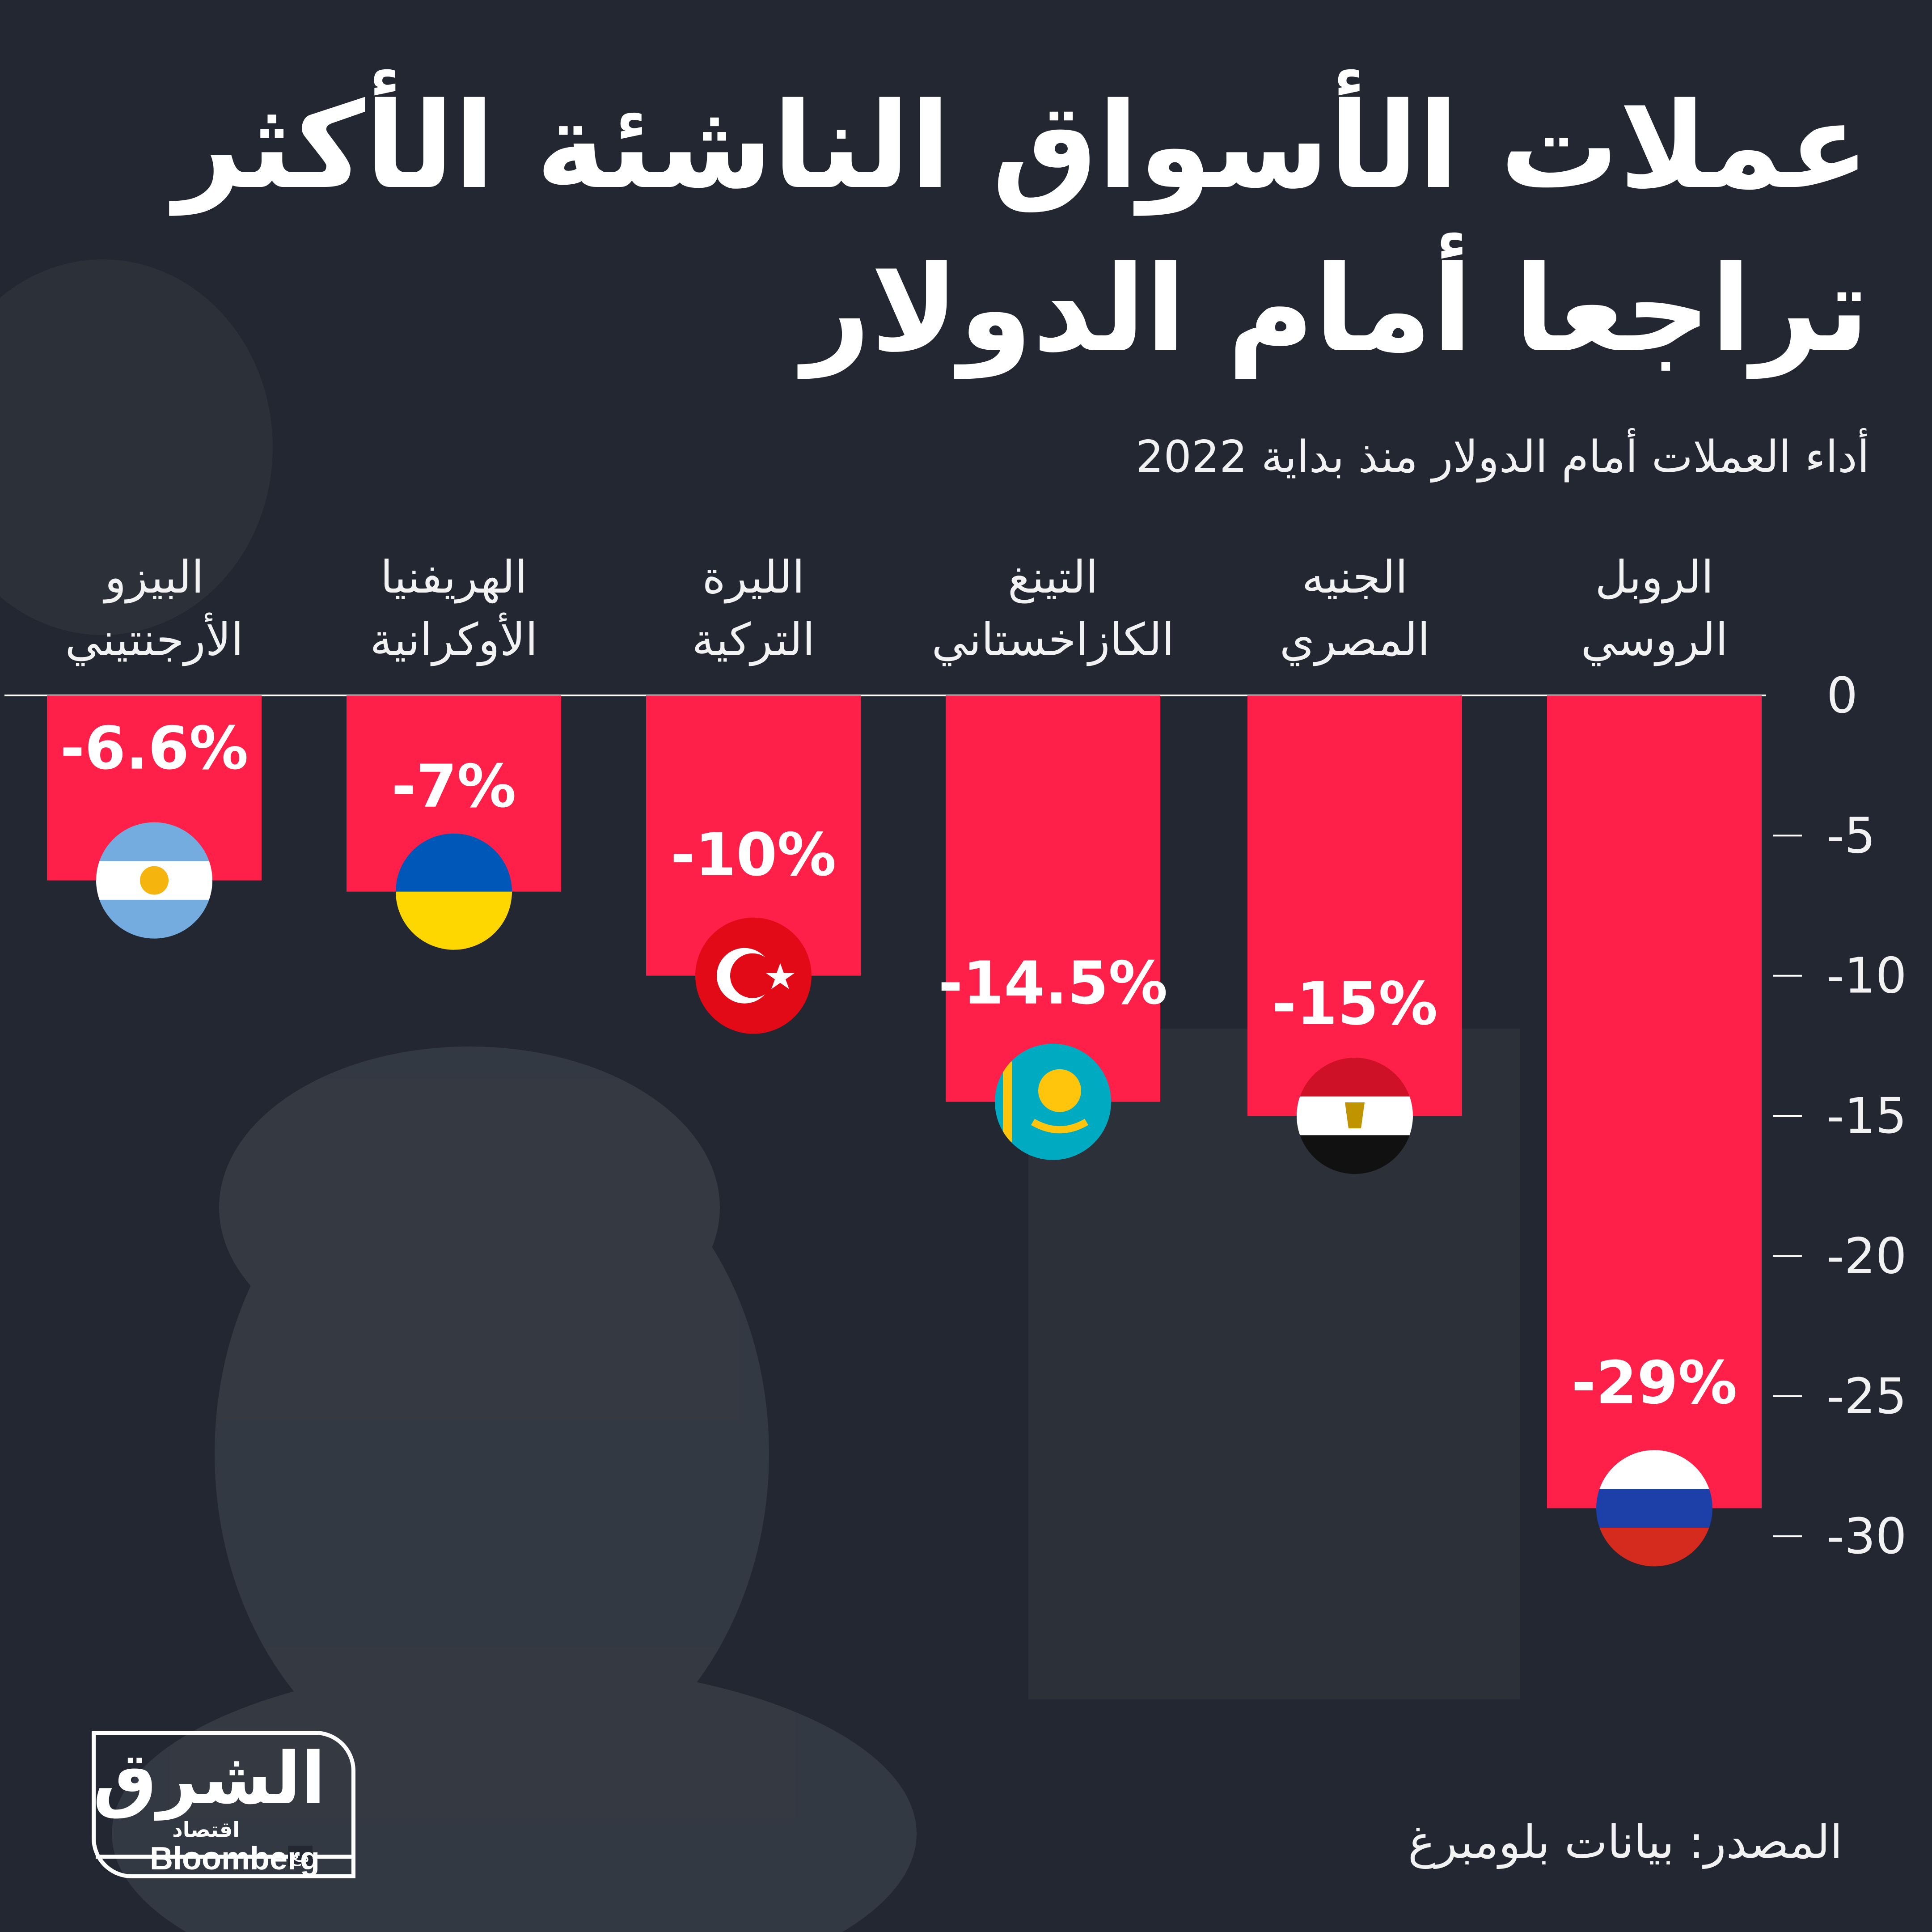  I want to click on y-tick-label: -10, so click(1867, 975).